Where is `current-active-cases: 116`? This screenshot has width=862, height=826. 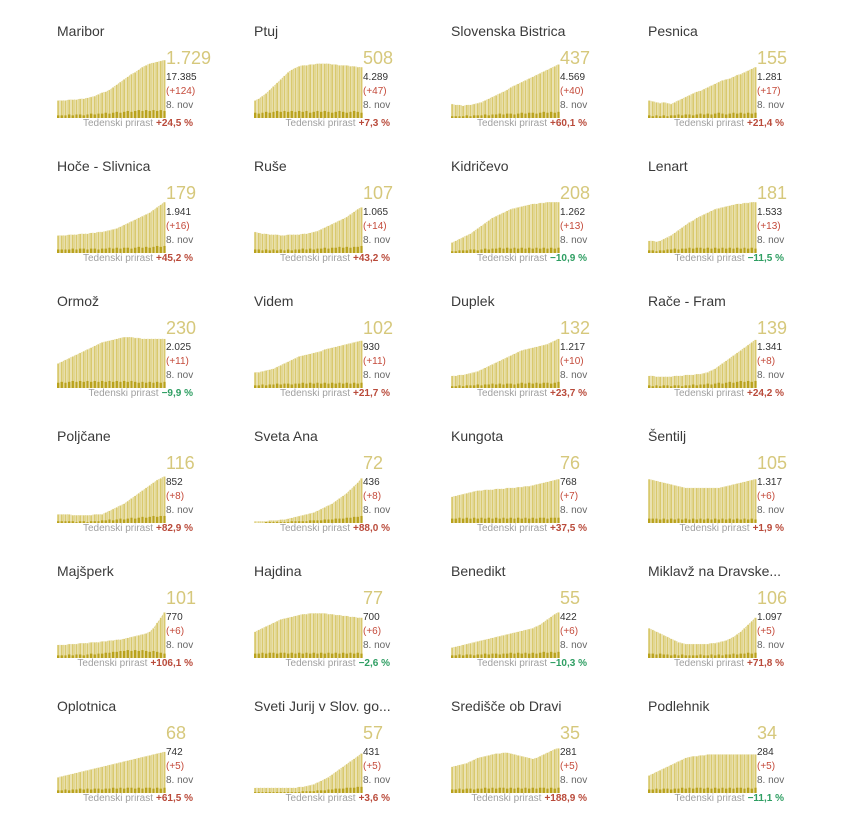
current-active-cases: 116 is located at coordinates (180, 463).